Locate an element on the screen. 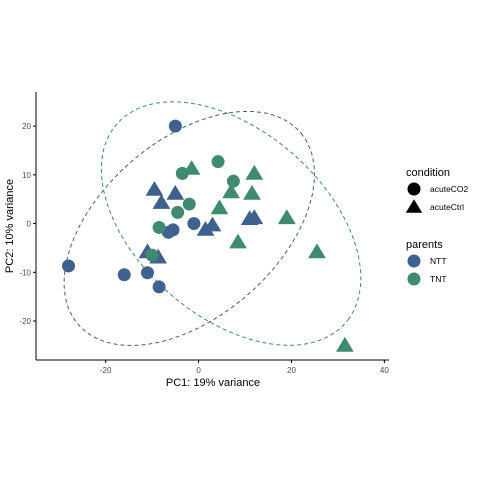 The height and width of the screenshot is (480, 480). y-tick-label: 0 is located at coordinates (29, 224).